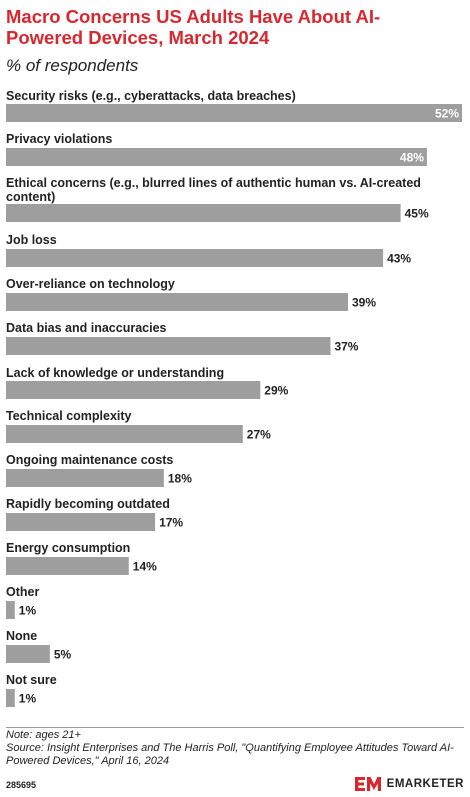  I want to click on em-logo-icon, so click(367, 784).